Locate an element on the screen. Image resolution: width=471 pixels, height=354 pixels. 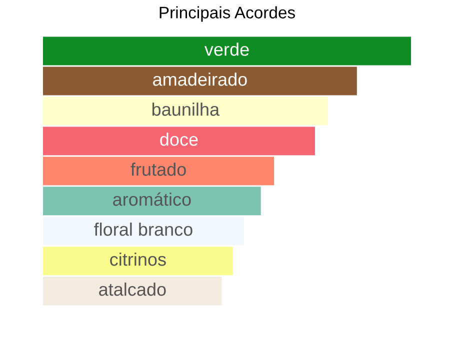
y-tick-label: floral branco is located at coordinates (143, 229).